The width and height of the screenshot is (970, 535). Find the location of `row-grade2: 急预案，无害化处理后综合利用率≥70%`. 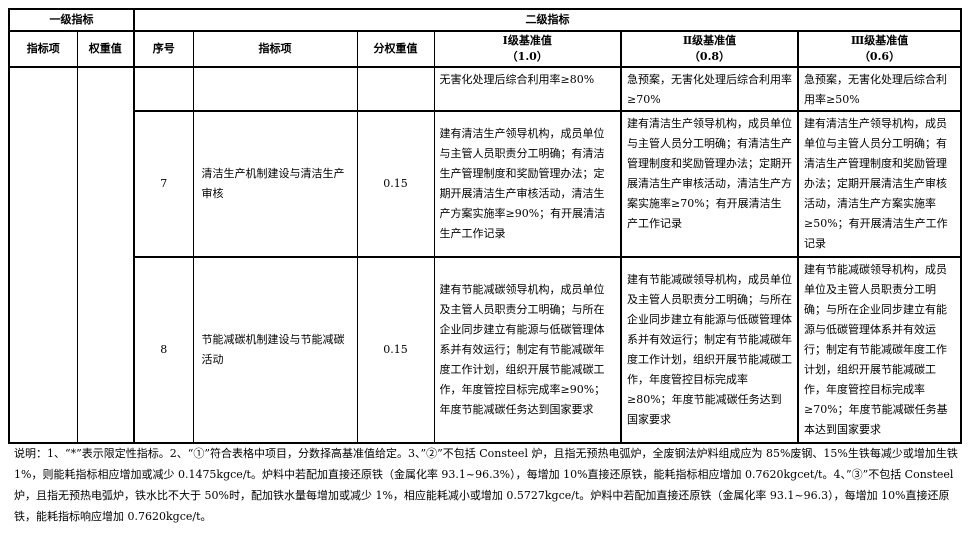

row-grade2: 急预案，无害化处理后综合利用率≥70% is located at coordinates (709, 89).